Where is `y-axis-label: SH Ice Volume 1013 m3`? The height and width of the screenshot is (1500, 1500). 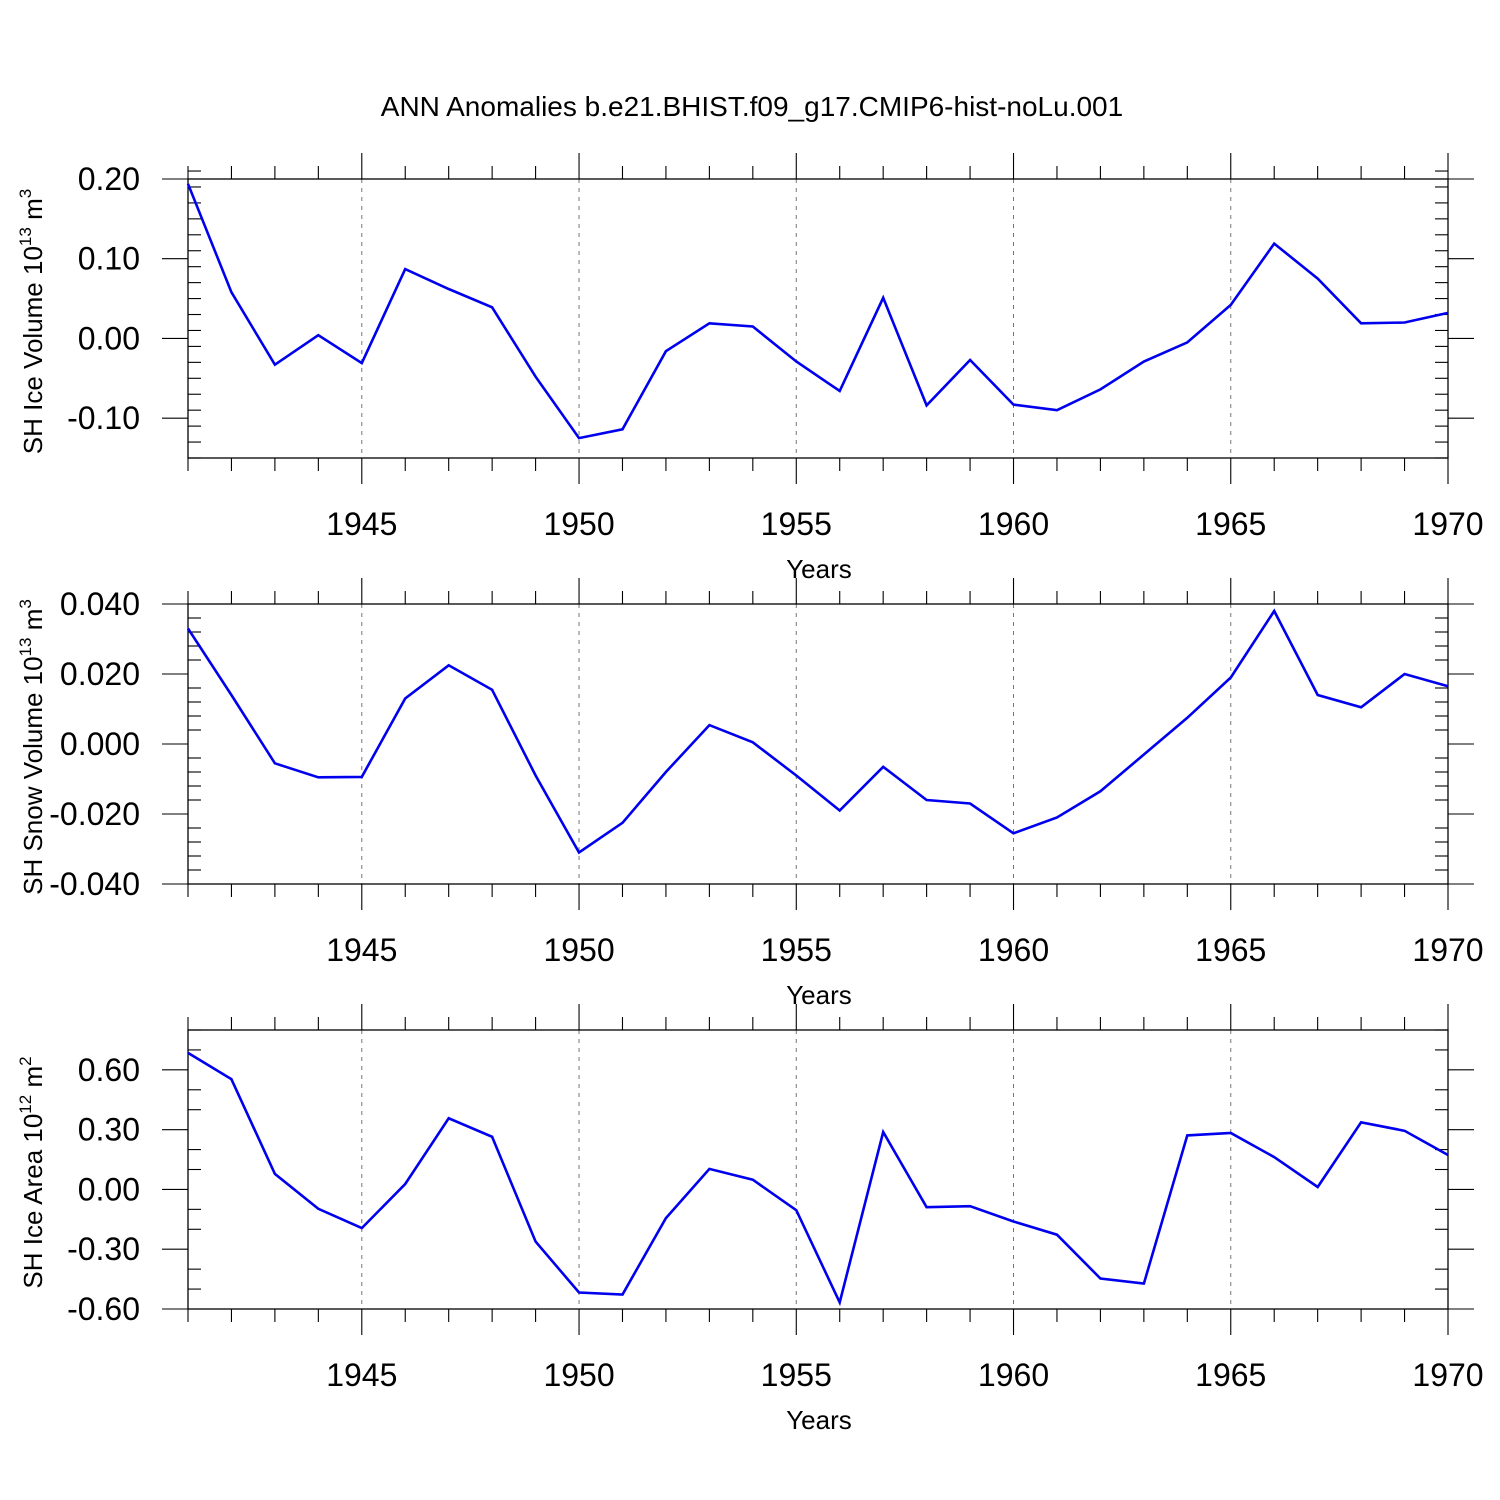
y-axis-label: SH Ice Volume 1013 m3 is located at coordinates (32, 321).